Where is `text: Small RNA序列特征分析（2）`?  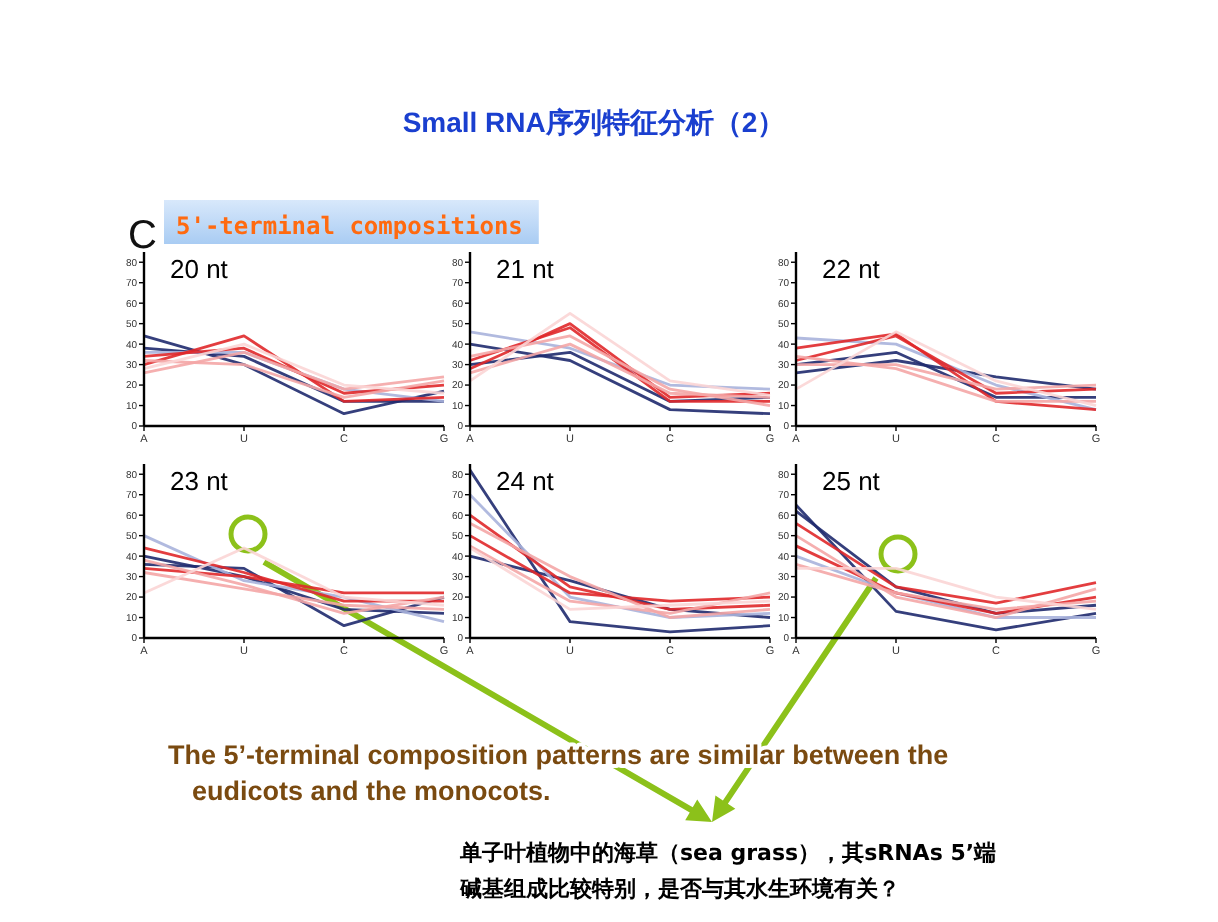
text: Small RNA序列特征分析（2） is located at coordinates (594, 122).